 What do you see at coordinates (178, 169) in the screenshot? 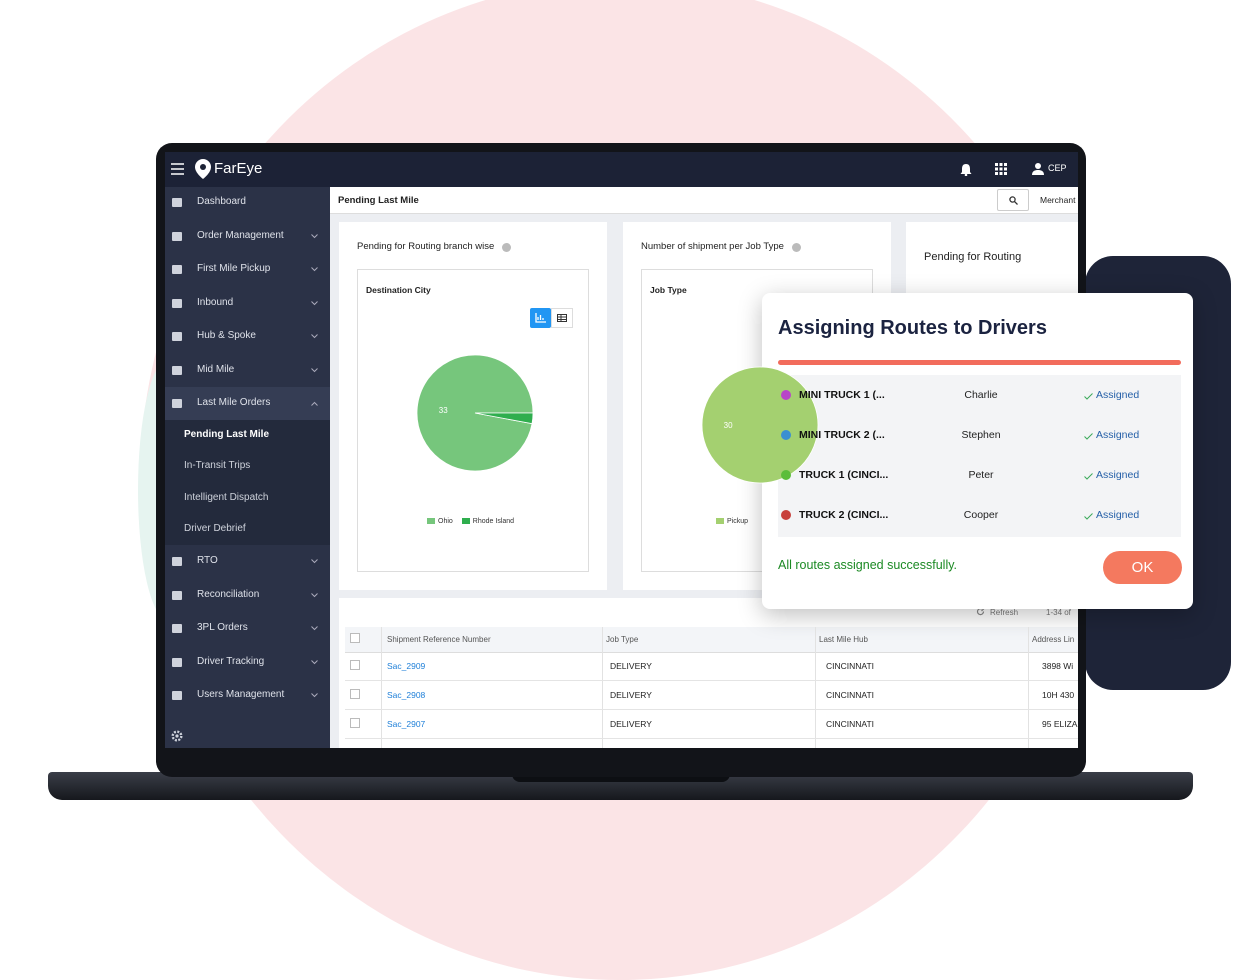
I see `menu-icon` at bounding box center [178, 169].